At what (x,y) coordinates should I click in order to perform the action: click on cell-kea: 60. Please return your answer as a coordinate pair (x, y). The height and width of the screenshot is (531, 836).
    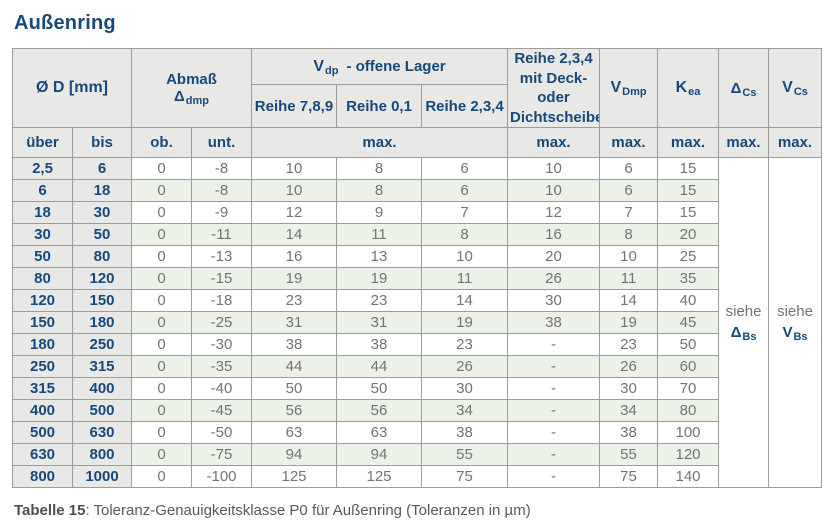
    Looking at the image, I should click on (688, 366).